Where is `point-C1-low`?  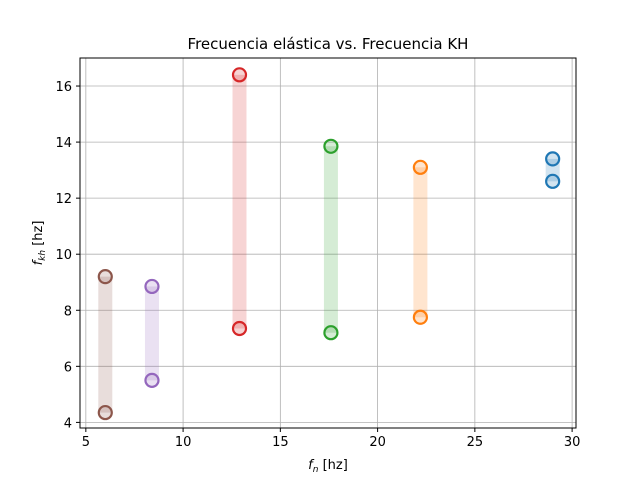
point-C1-low is located at coordinates (420, 317).